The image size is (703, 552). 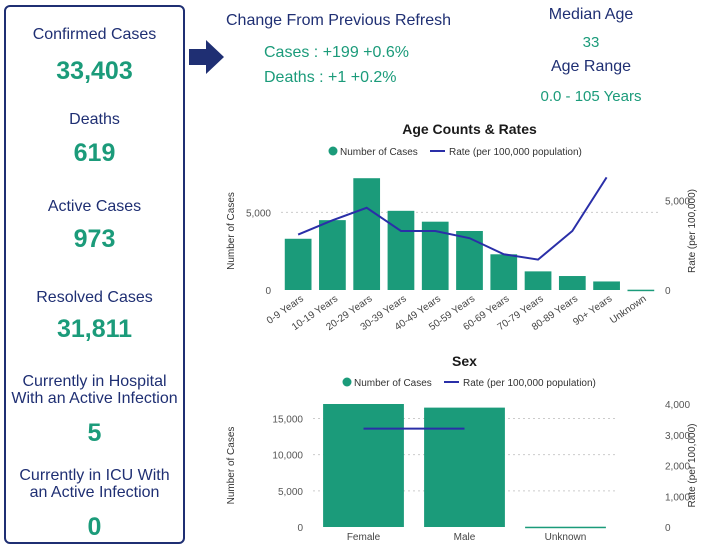 I want to click on sex-y2-axis-title: Rate (per 100,000), so click(x=692, y=466).